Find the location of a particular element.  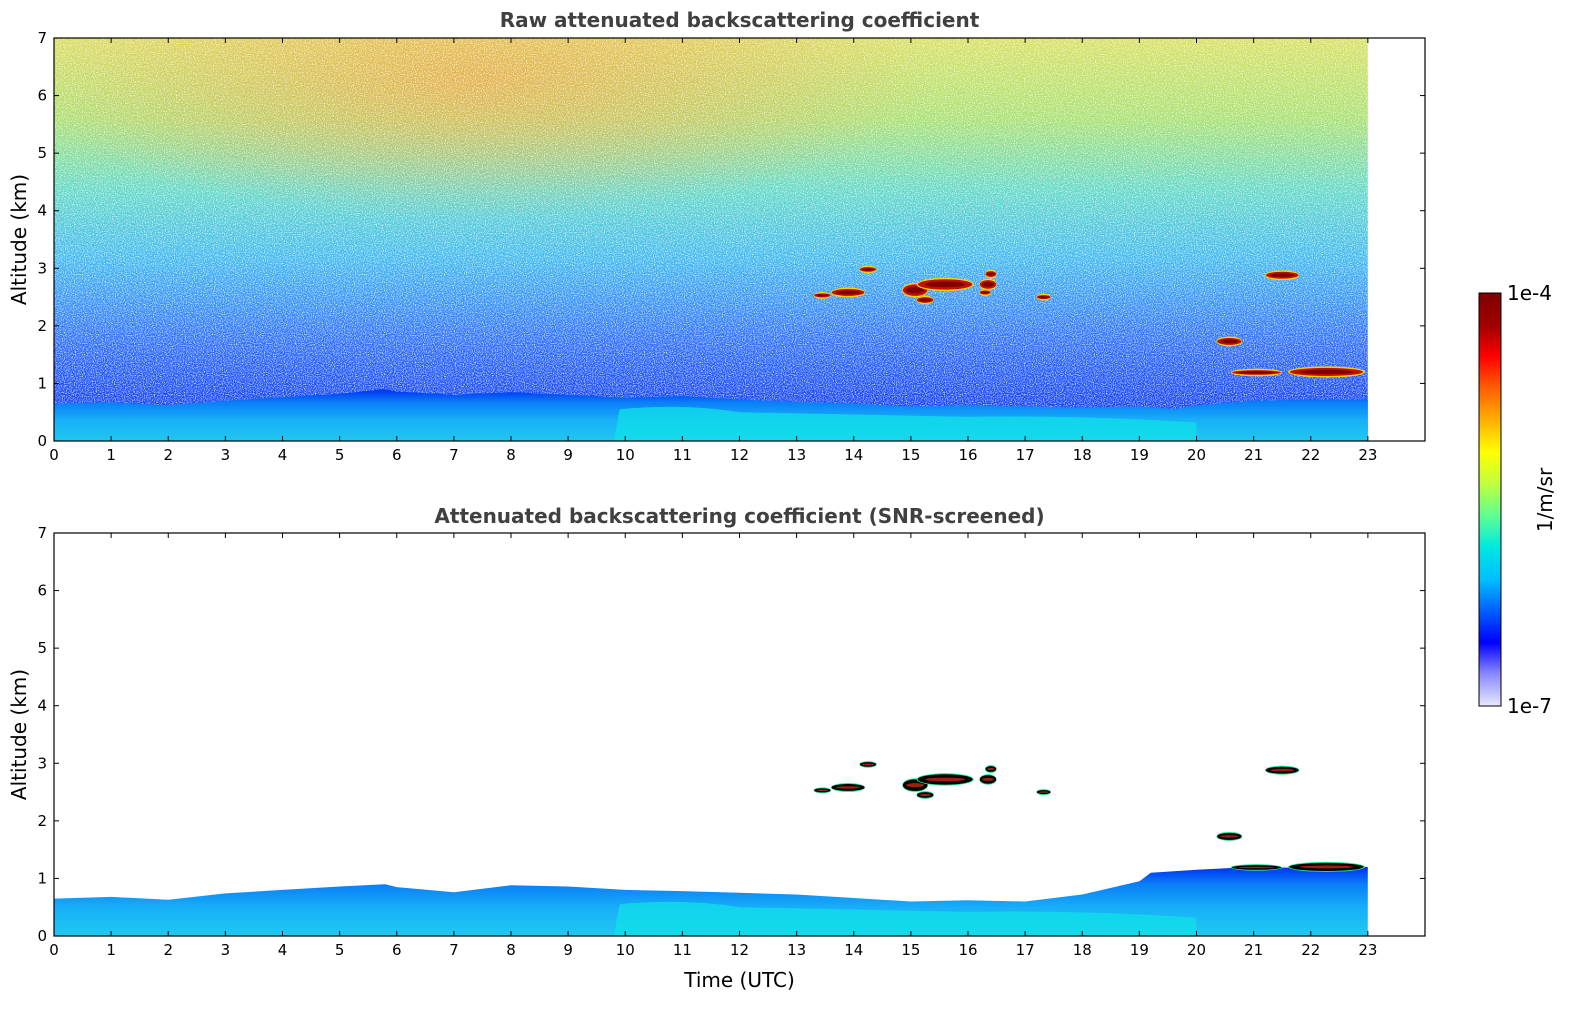

colorbar-min-label: 1e-7 is located at coordinates (1529, 706).